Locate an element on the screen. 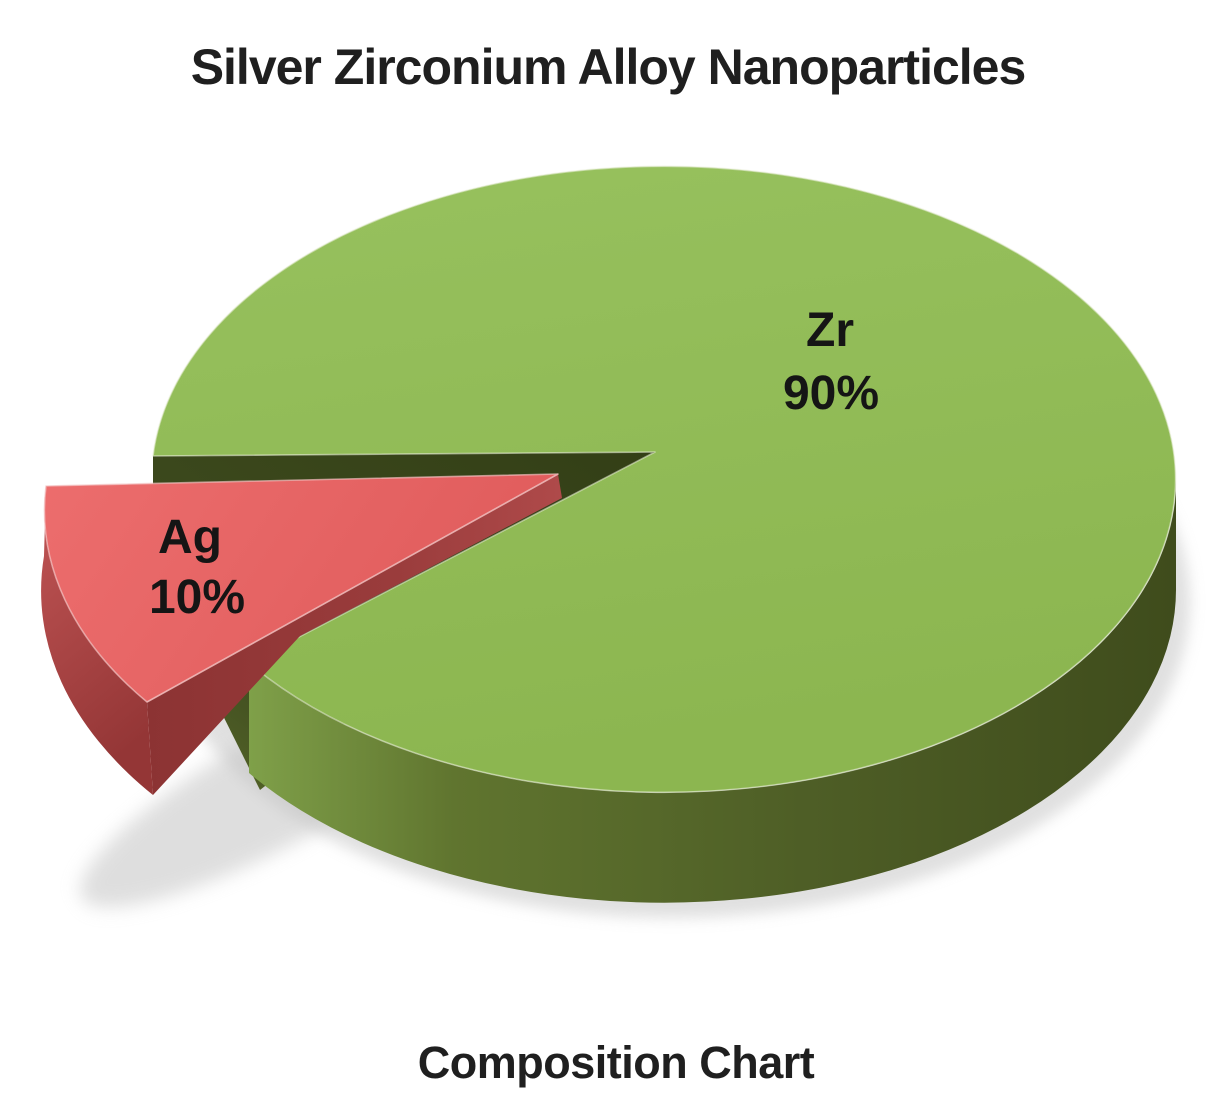 The width and height of the screenshot is (1229, 1101). pie-slice-ag is located at coordinates (301, 588).